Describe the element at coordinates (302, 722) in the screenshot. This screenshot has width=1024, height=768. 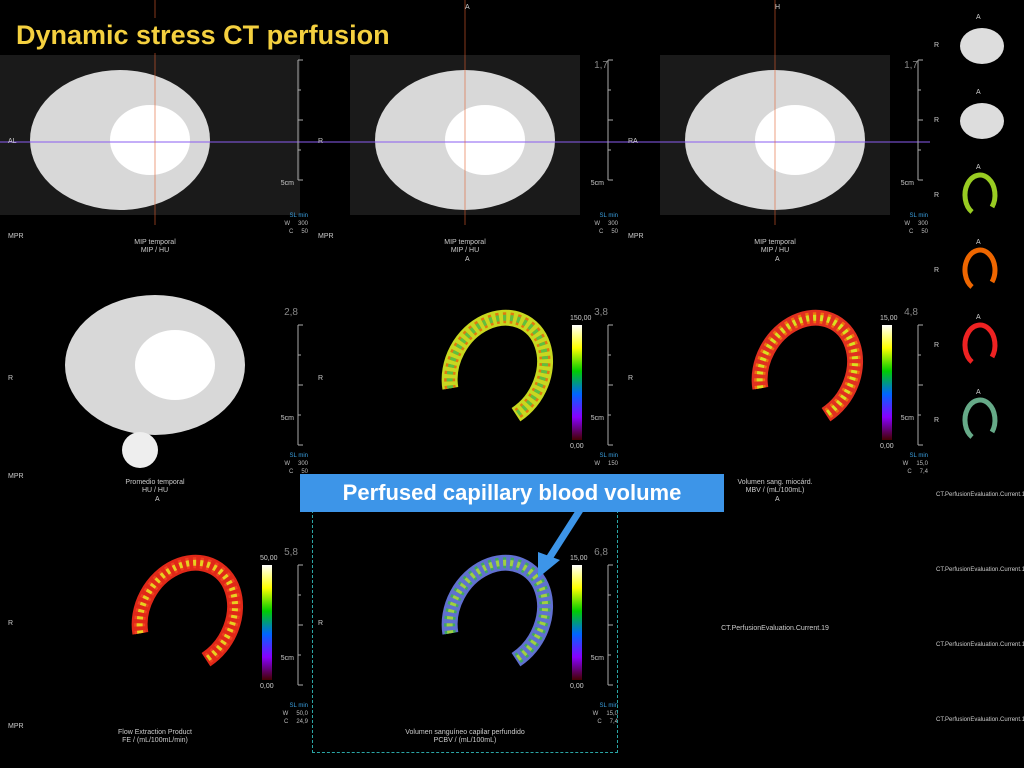
I see `window-value: 24,9` at that location.